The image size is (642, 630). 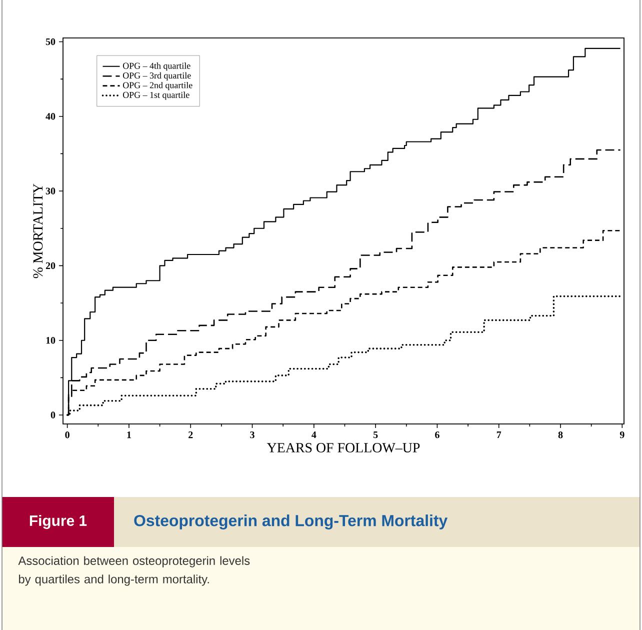 I want to click on legend-label: OPG – 1st quartile, so click(x=156, y=96).